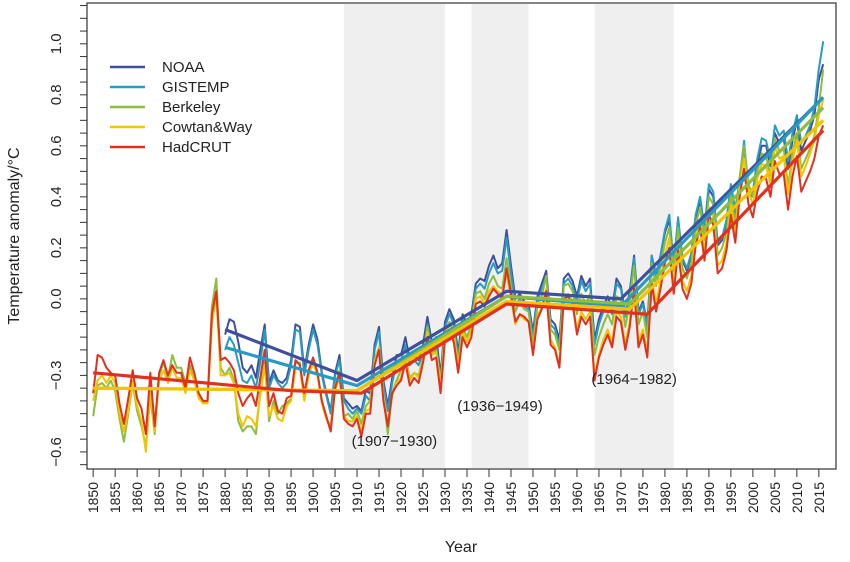 Image resolution: width=850 pixels, height=562 pixels. I want to click on x-tick-label: 2005, so click(775, 497).